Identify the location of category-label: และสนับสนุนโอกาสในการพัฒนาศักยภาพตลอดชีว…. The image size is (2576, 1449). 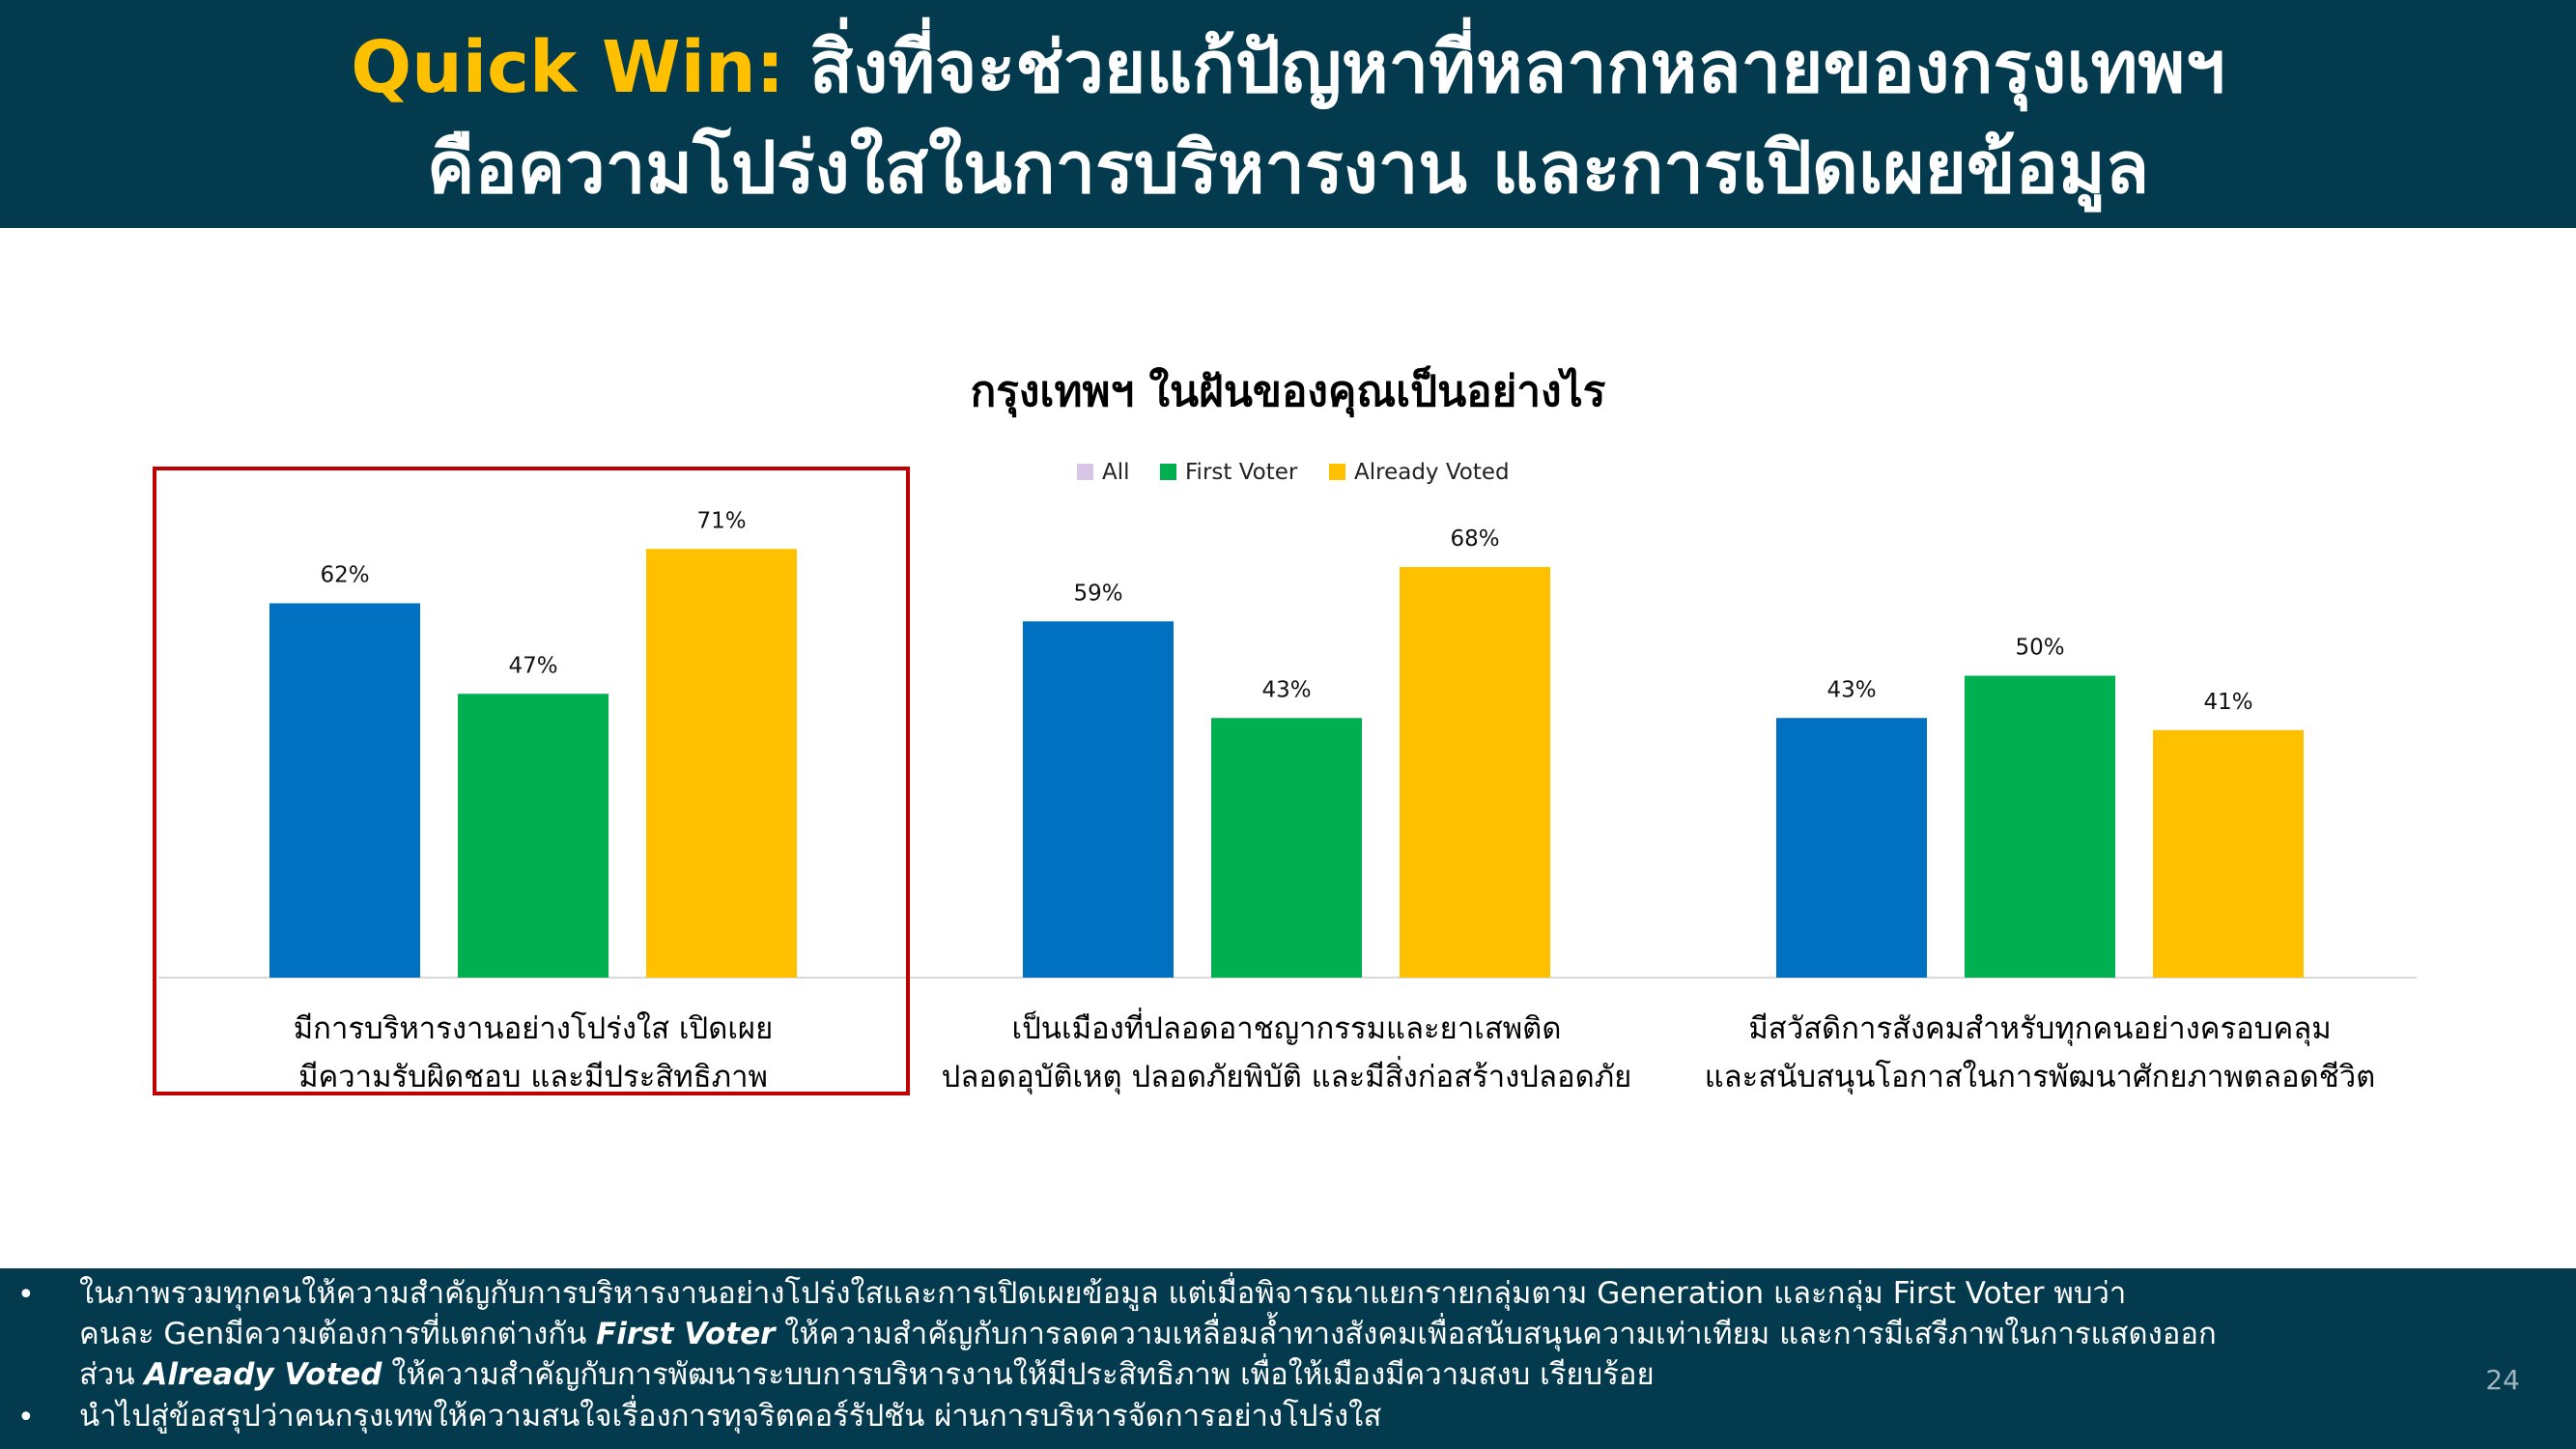
(2040, 1077).